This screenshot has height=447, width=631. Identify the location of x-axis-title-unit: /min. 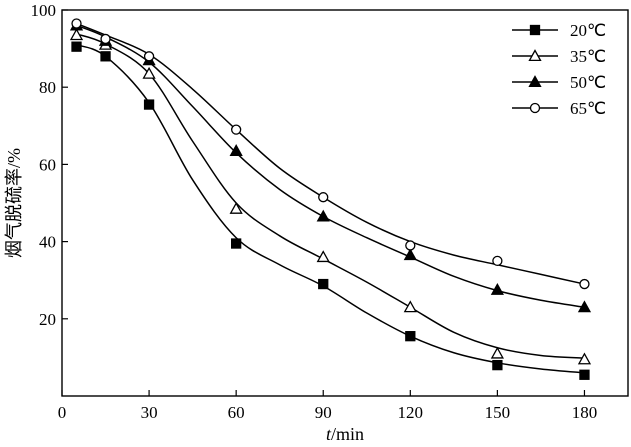
(347, 434).